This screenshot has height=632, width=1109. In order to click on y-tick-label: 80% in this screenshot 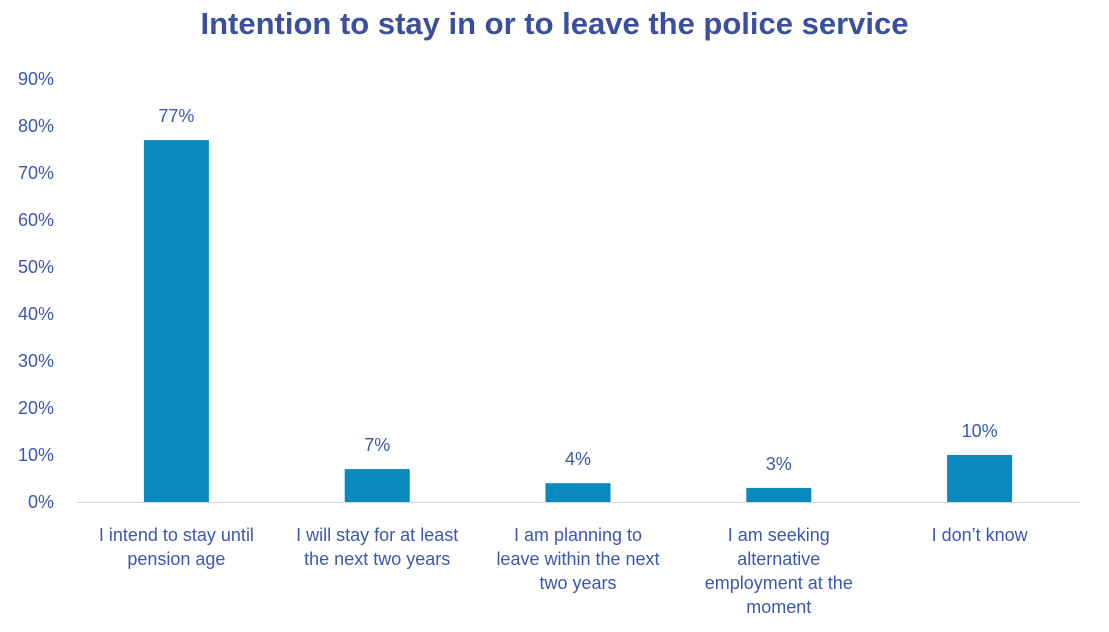, I will do `click(36, 126)`.